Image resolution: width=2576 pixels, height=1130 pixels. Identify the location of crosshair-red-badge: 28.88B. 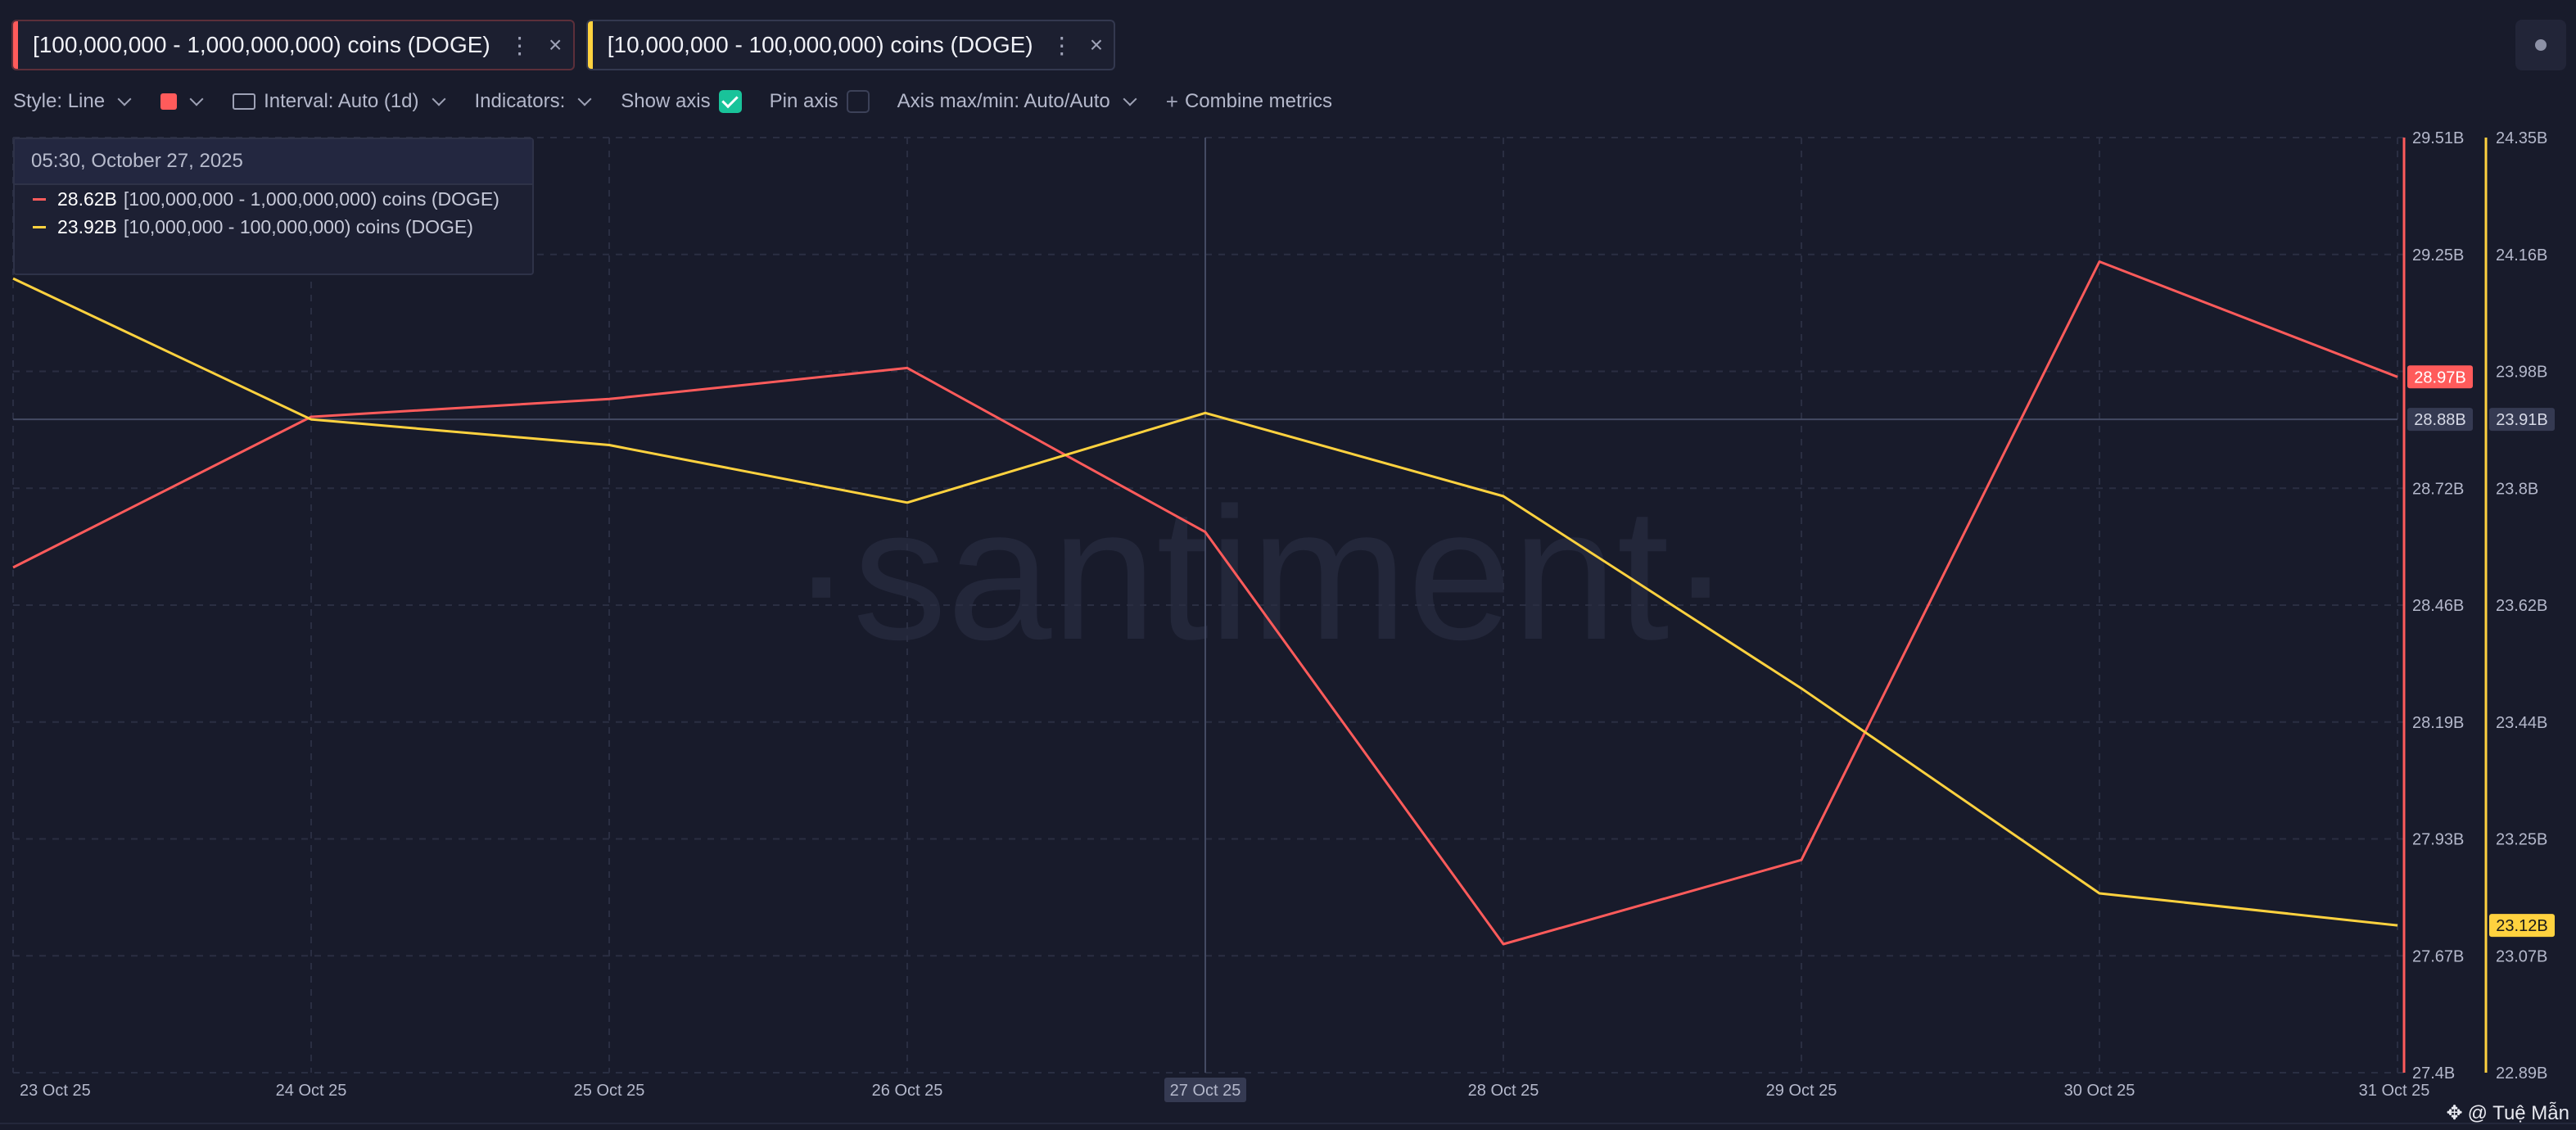
(2439, 420).